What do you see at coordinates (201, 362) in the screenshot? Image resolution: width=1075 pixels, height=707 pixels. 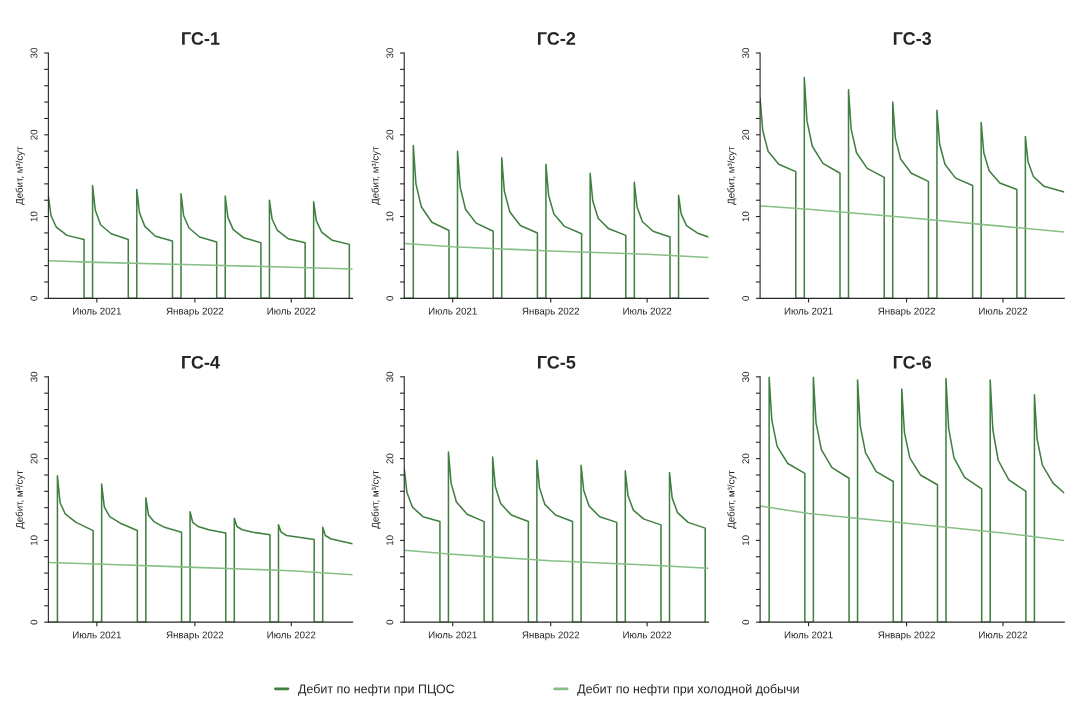 I see `chart-title: ГС-4` at bounding box center [201, 362].